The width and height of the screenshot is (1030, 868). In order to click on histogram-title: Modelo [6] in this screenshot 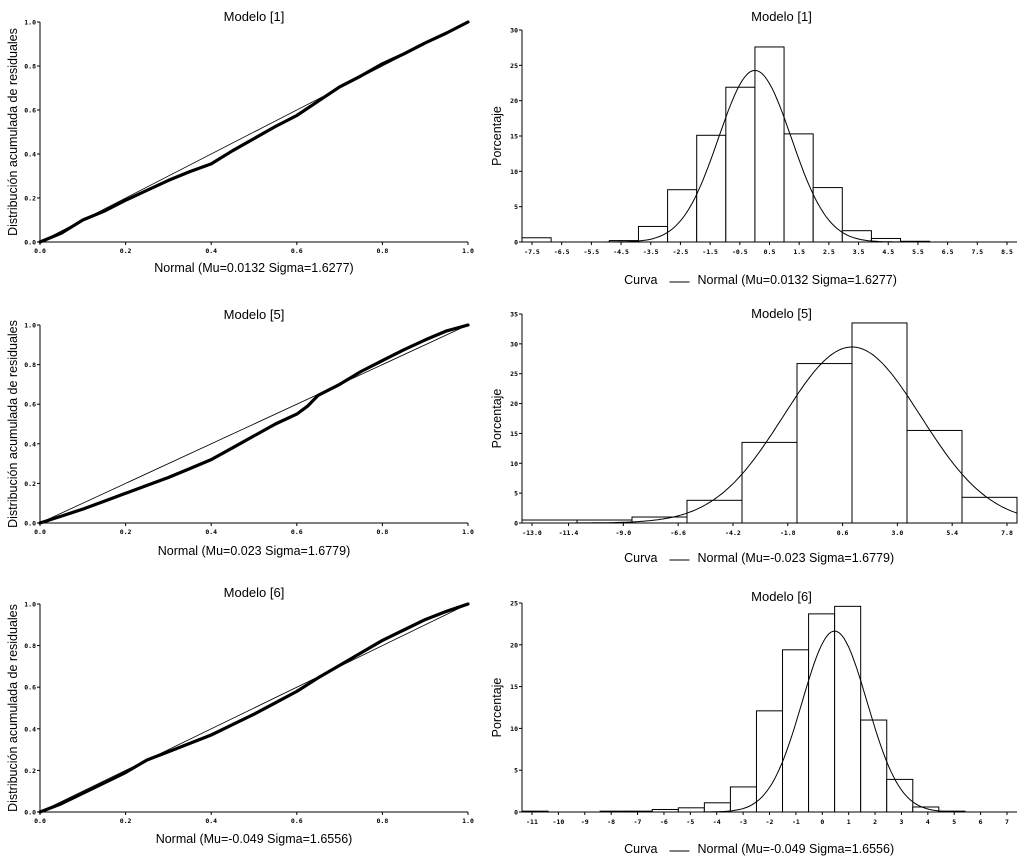, I will do `click(781, 596)`.